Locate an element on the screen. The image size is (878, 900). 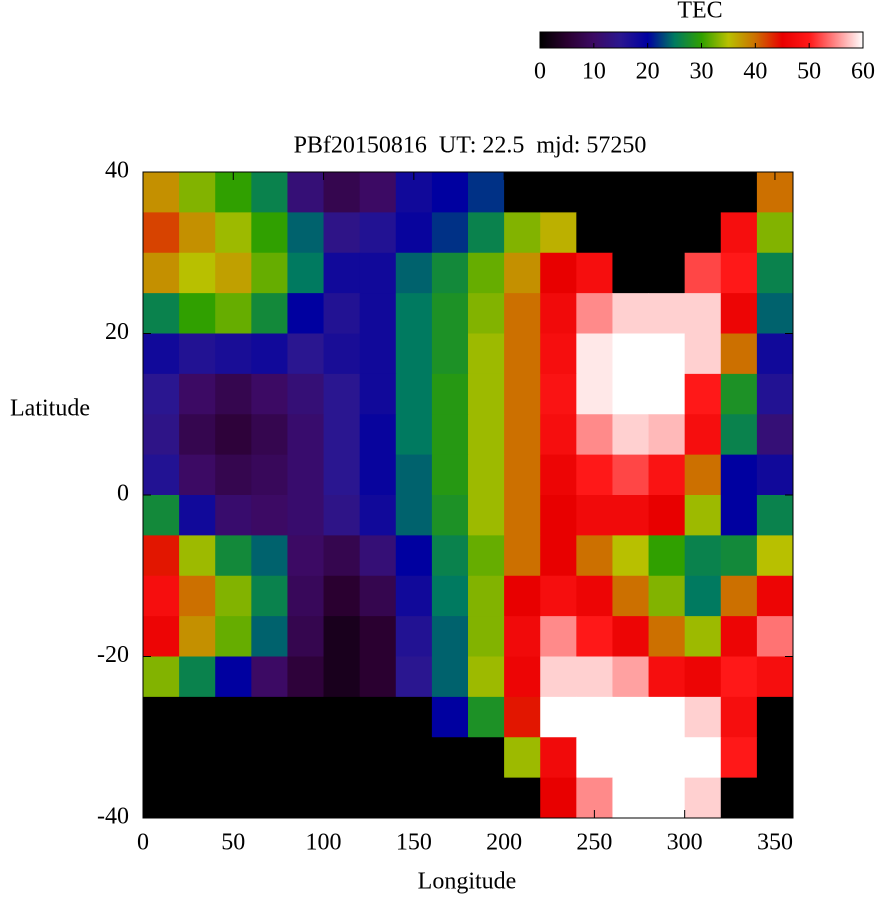
colorbar-tick-label: 20 is located at coordinates (648, 72).